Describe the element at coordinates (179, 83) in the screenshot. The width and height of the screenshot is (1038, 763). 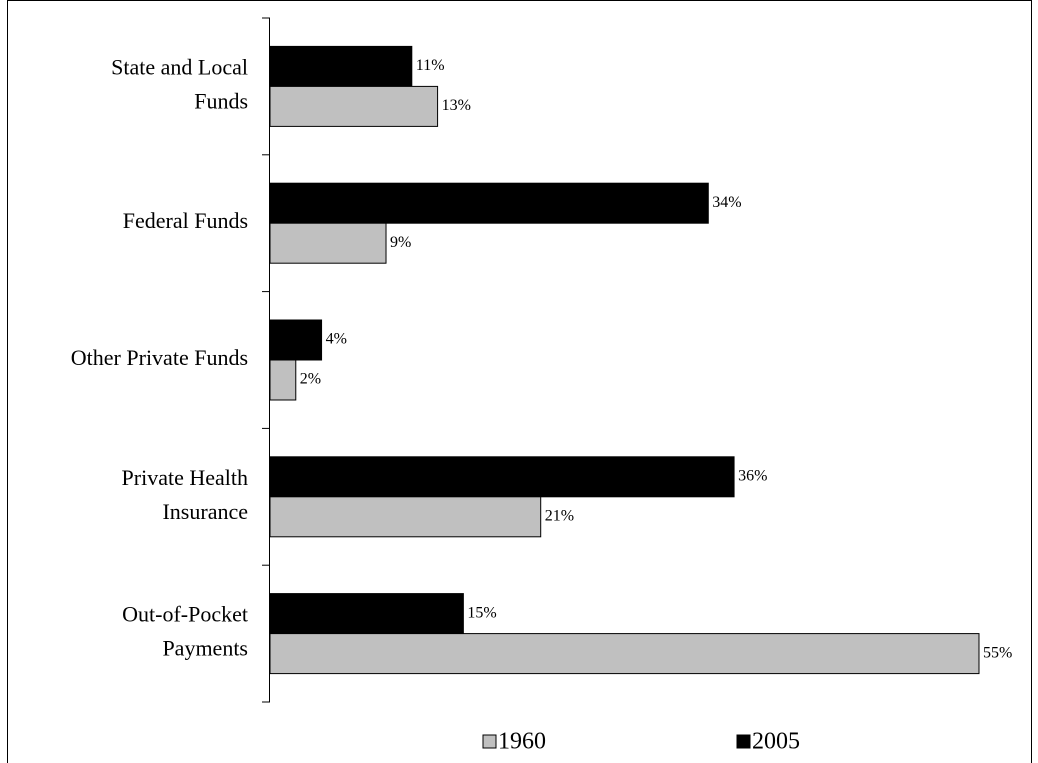
I see `category-label: State and Local Funds` at that location.